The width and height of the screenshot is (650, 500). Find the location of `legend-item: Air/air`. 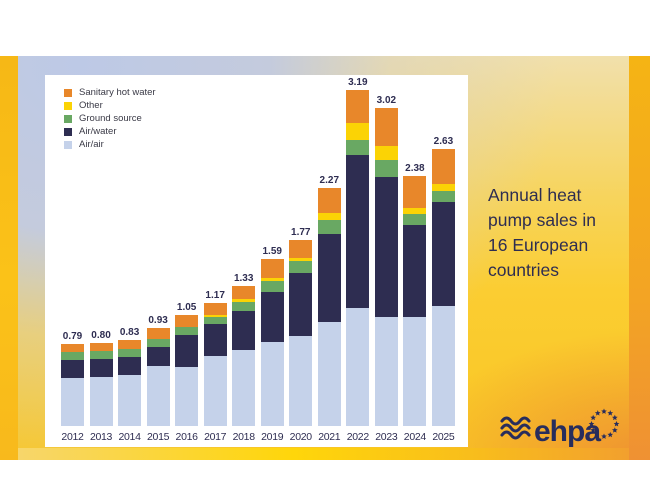

legend-item: Air/air is located at coordinates (110, 144).